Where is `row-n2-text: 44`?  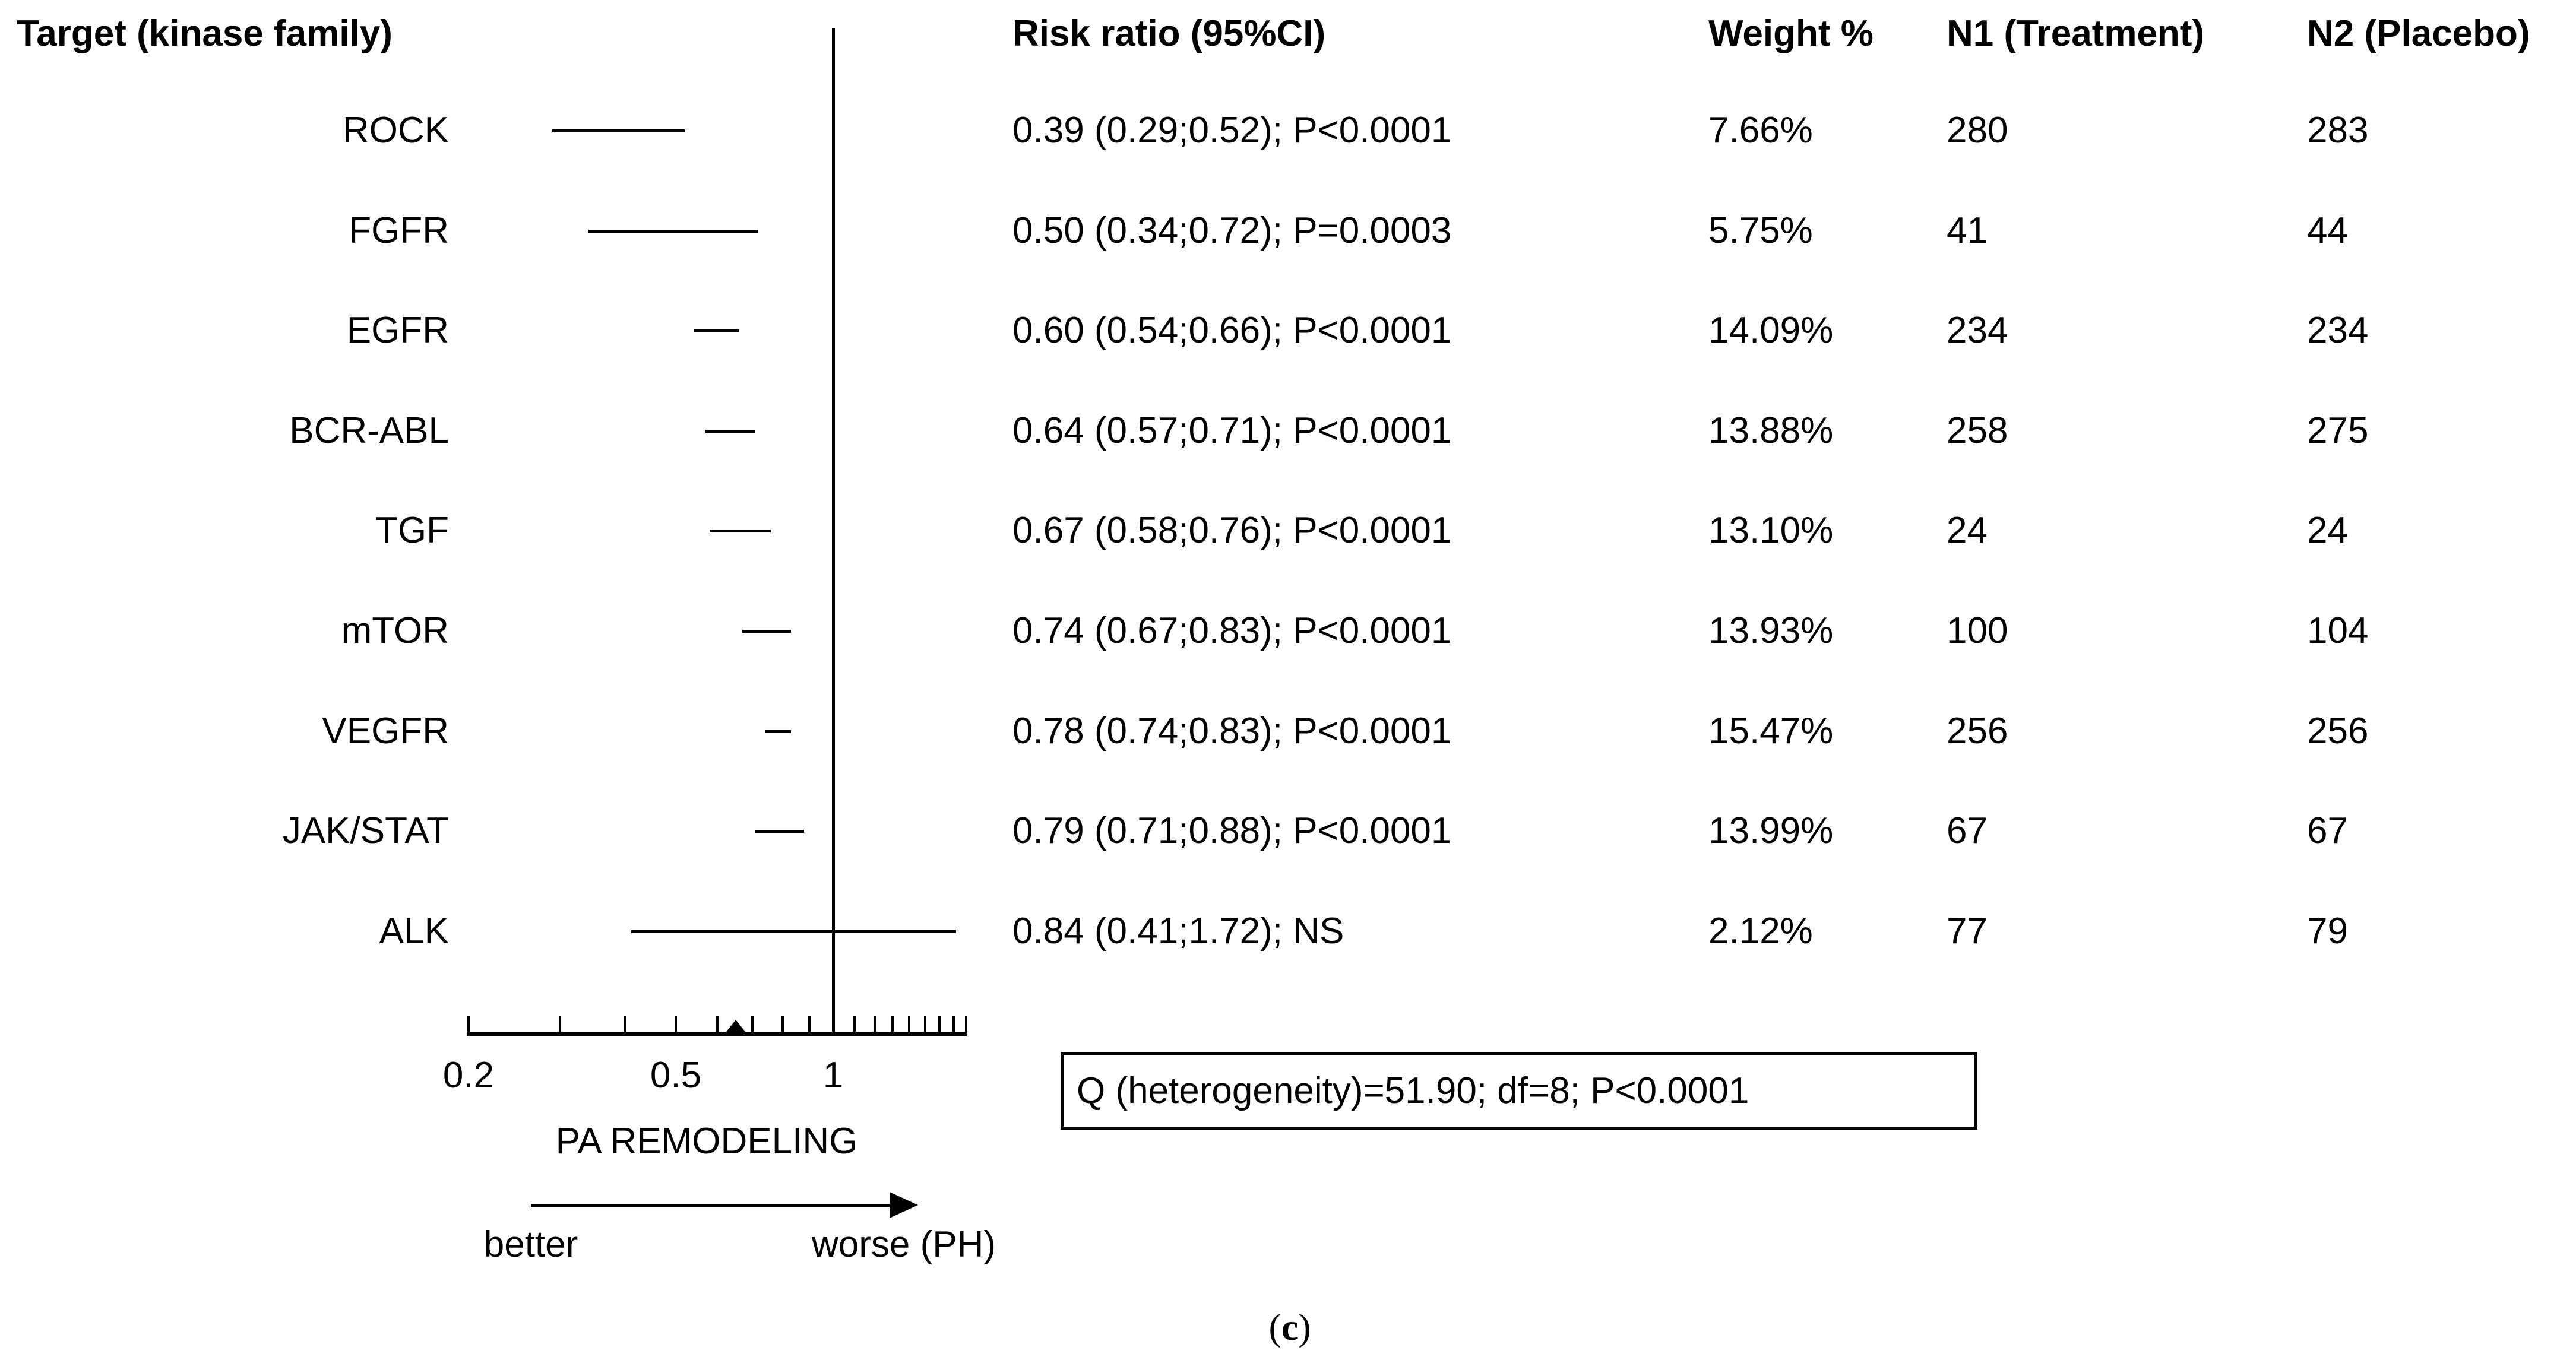 row-n2-text: 44 is located at coordinates (2327, 230).